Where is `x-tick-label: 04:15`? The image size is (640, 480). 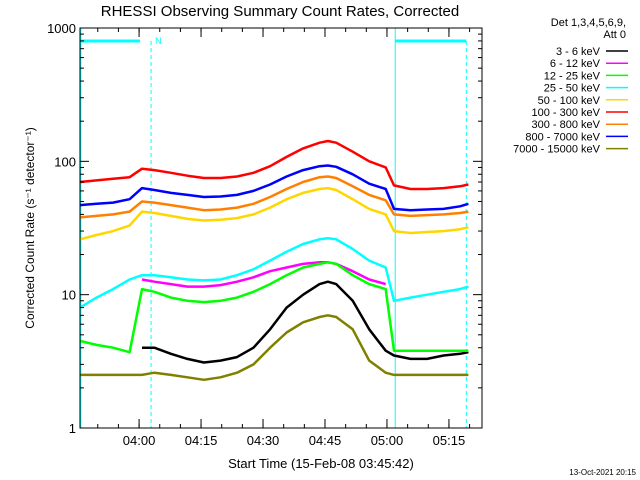
x-tick-label: 04:15 is located at coordinates (201, 440).